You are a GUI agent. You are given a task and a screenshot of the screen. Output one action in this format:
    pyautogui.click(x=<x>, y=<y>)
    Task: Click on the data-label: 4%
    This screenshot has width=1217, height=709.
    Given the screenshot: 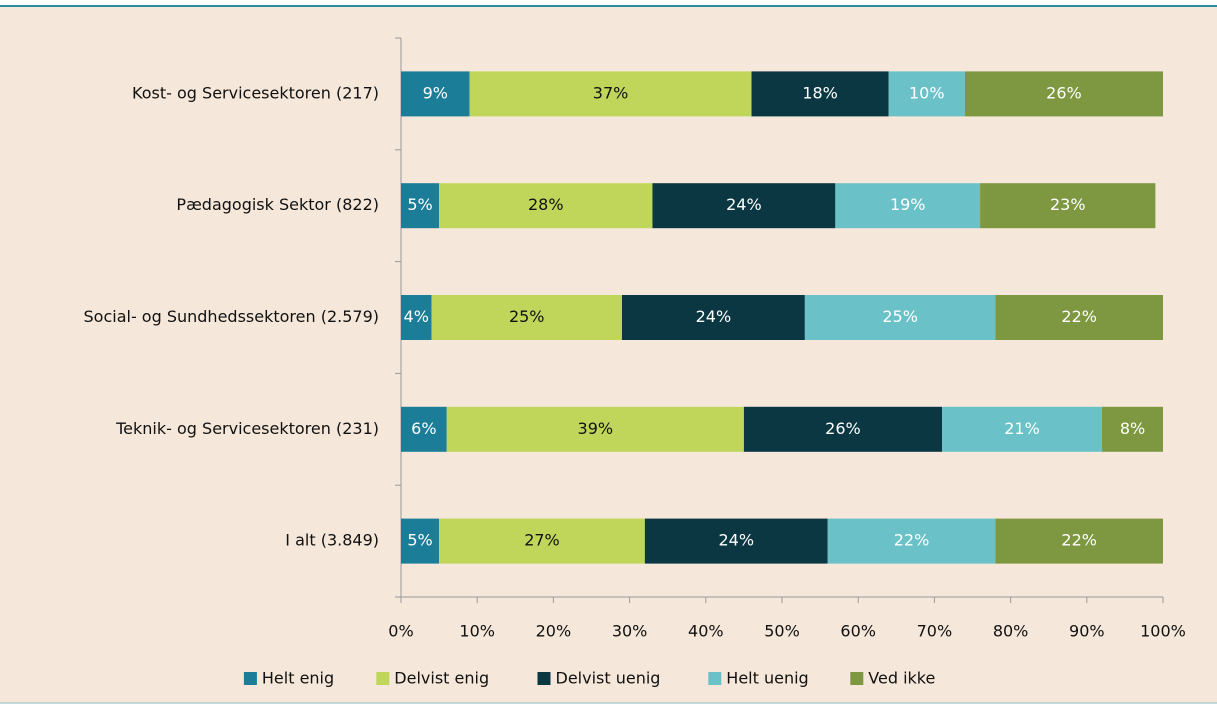 What is the action you would take?
    pyautogui.click(x=416, y=316)
    